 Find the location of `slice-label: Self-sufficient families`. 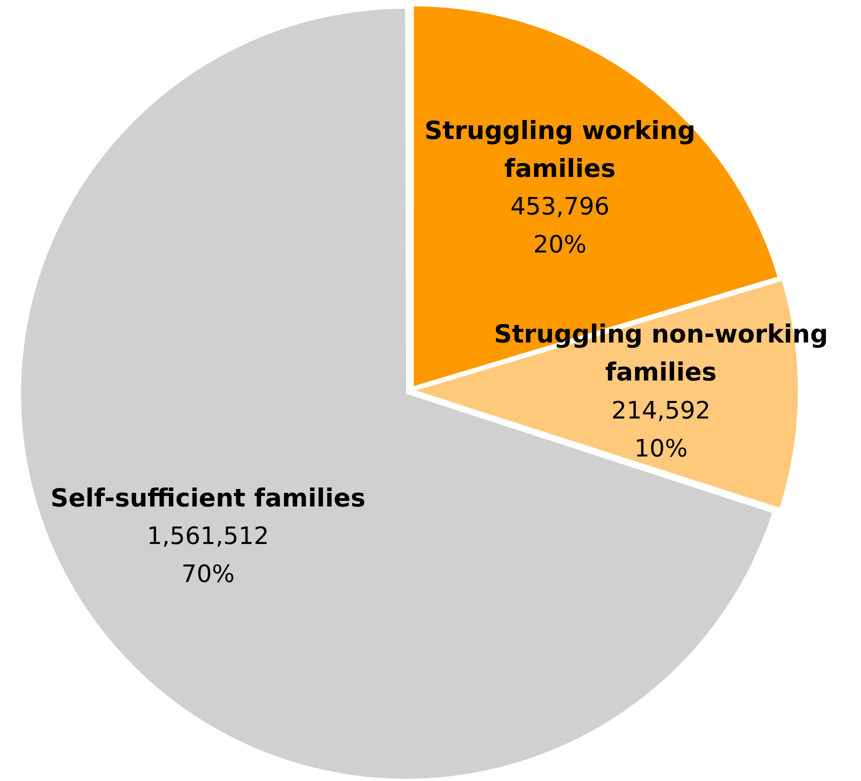

slice-label: Self-sufficient families is located at coordinates (208, 497).